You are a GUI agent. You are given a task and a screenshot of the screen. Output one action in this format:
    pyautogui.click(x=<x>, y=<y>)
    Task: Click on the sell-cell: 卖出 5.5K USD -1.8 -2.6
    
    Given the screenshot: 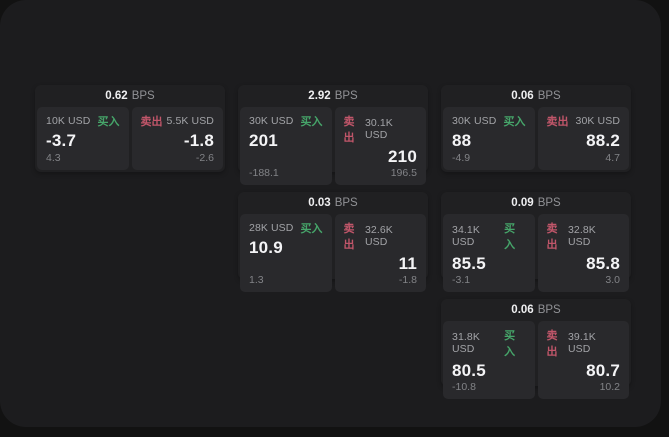 What is the action you would take?
    pyautogui.click(x=177, y=138)
    